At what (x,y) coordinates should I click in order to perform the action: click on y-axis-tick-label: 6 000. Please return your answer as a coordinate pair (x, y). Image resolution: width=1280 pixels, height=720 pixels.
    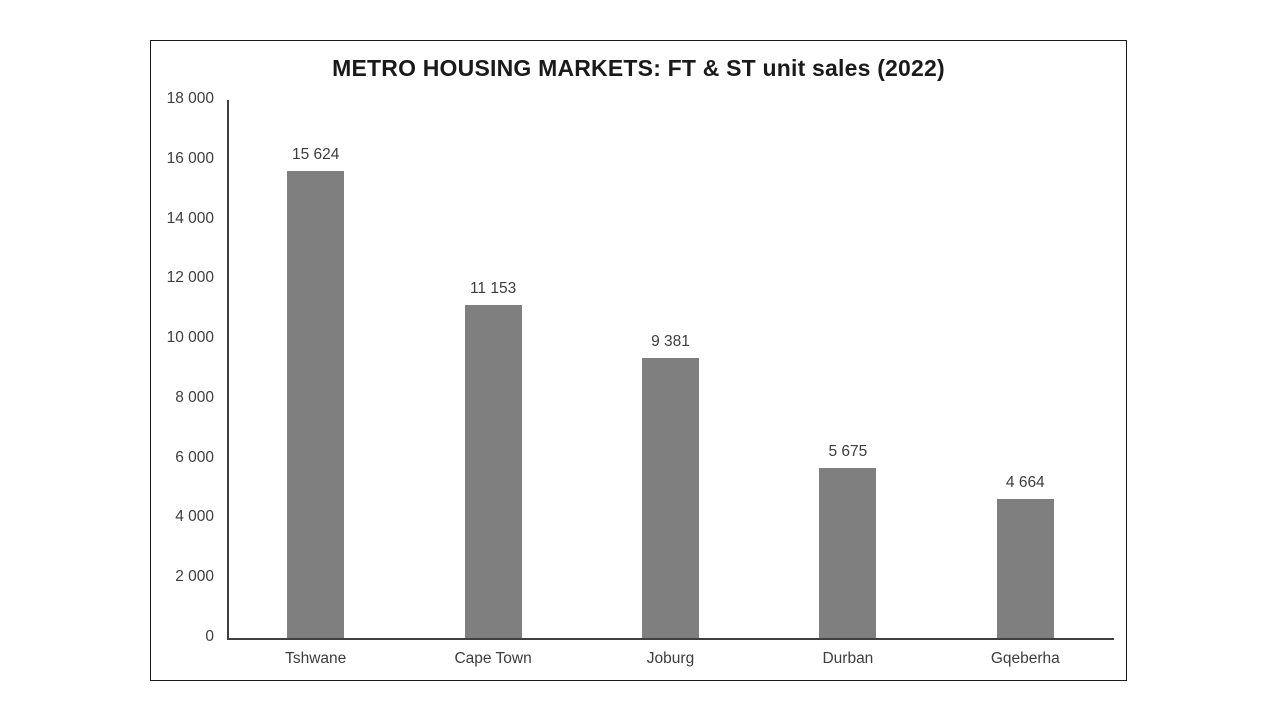
    Looking at the image, I should click on (194, 457).